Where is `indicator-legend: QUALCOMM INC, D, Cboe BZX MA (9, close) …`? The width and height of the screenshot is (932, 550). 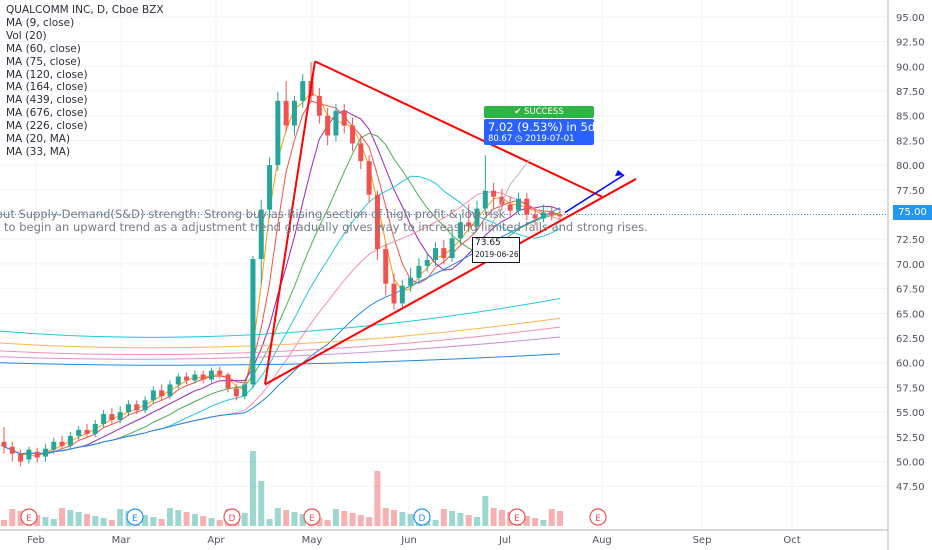 indicator-legend: QUALCOMM INC, D, Cboe BZX MA (9, close) … is located at coordinates (85, 81).